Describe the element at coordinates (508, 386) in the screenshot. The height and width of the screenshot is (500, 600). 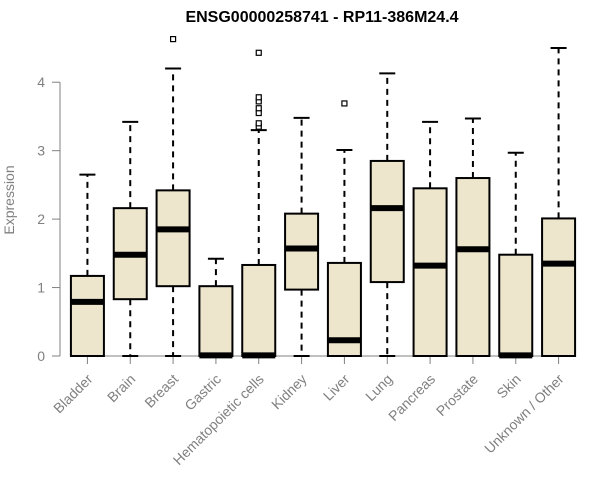
I see `category-label-11: Skin` at that location.